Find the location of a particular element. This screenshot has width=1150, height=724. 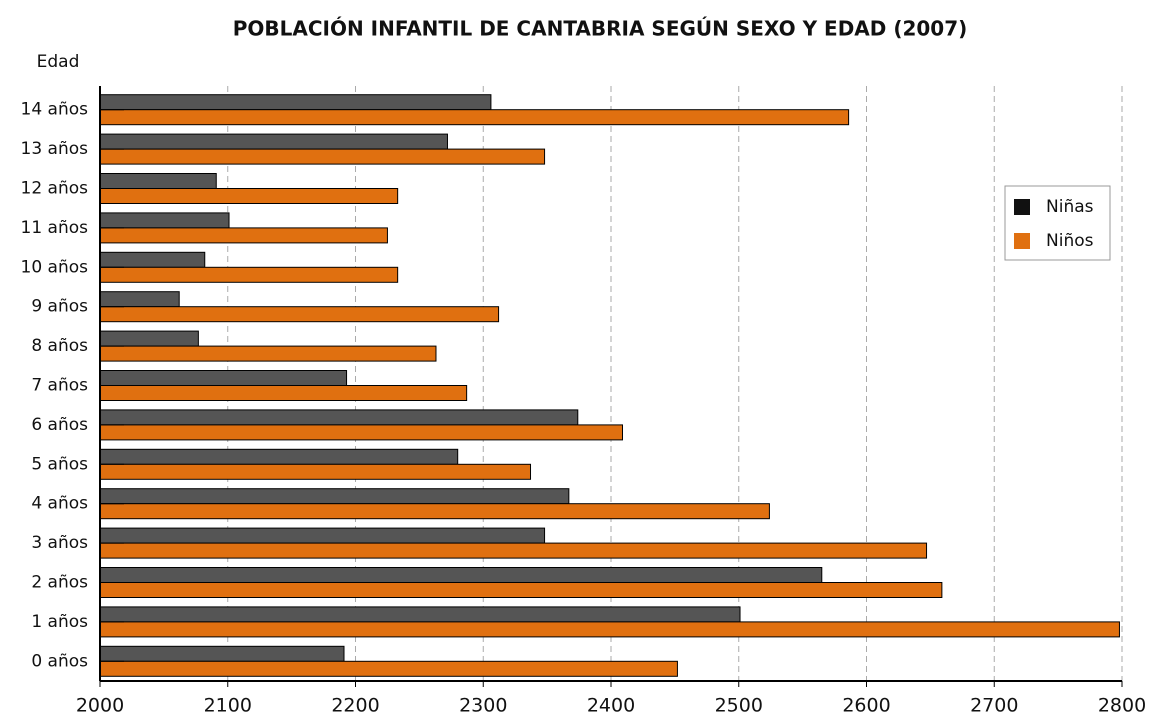

x-tick-label: 2600 is located at coordinates (866, 706).